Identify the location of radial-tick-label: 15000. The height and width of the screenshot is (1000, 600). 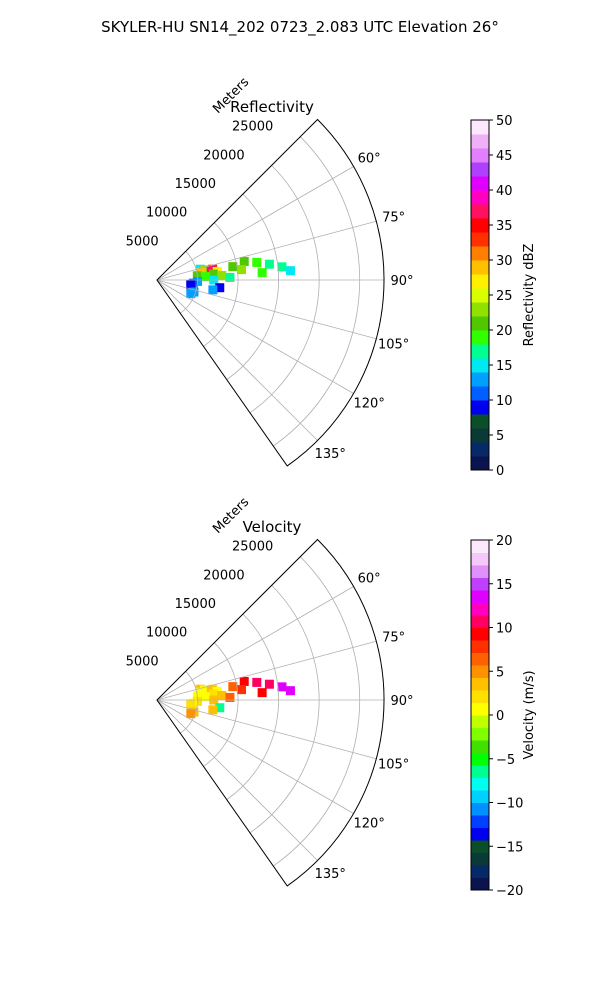
(195, 184).